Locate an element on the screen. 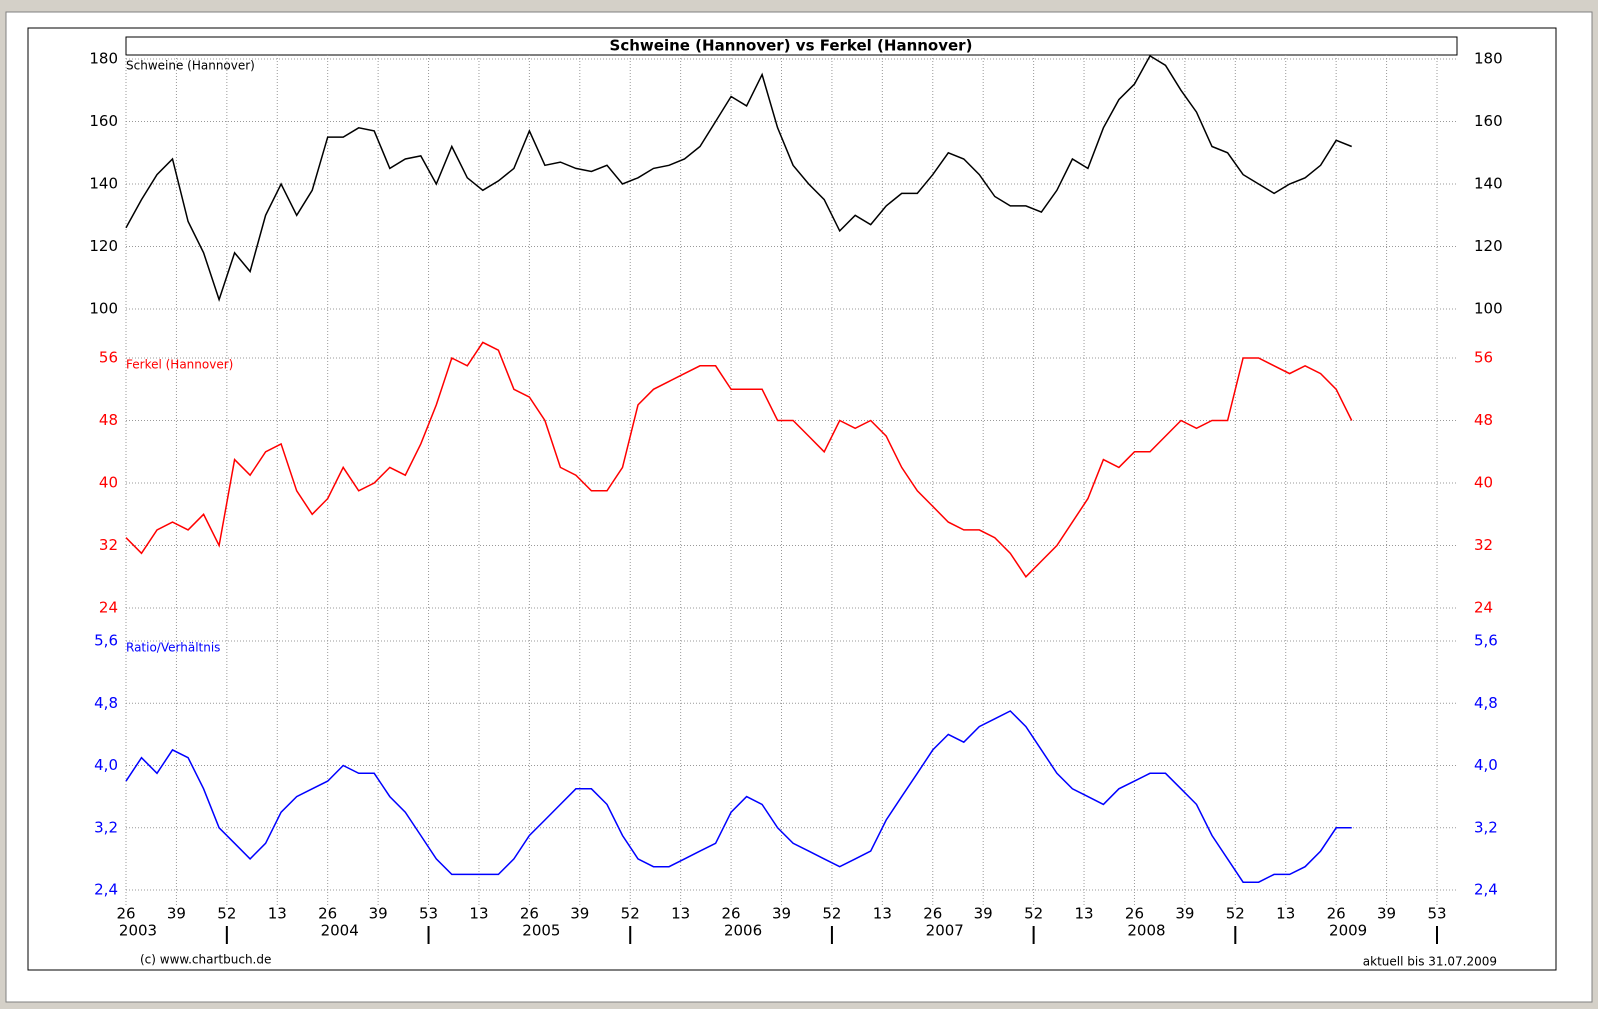 The image size is (1598, 1009). year-label: 2005 is located at coordinates (541, 931).